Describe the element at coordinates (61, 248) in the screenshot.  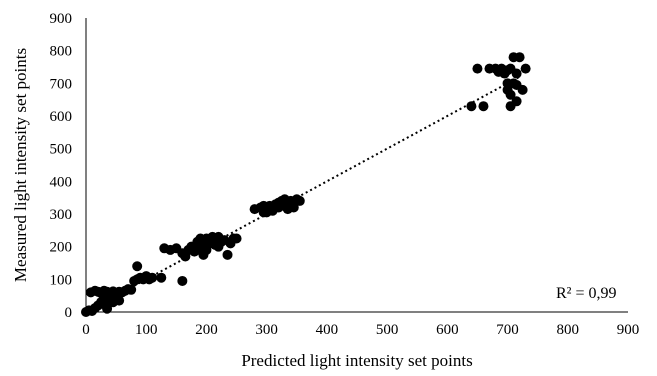
I see `y-tick-label: 200` at that location.